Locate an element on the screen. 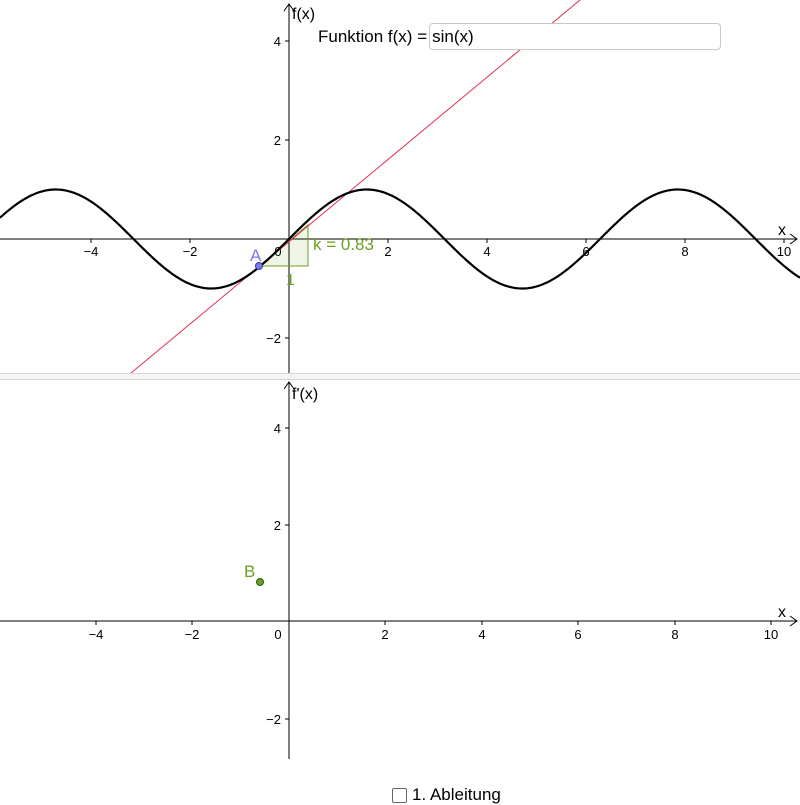 The height and width of the screenshot is (805, 800). panel-divider is located at coordinates (400, 376).